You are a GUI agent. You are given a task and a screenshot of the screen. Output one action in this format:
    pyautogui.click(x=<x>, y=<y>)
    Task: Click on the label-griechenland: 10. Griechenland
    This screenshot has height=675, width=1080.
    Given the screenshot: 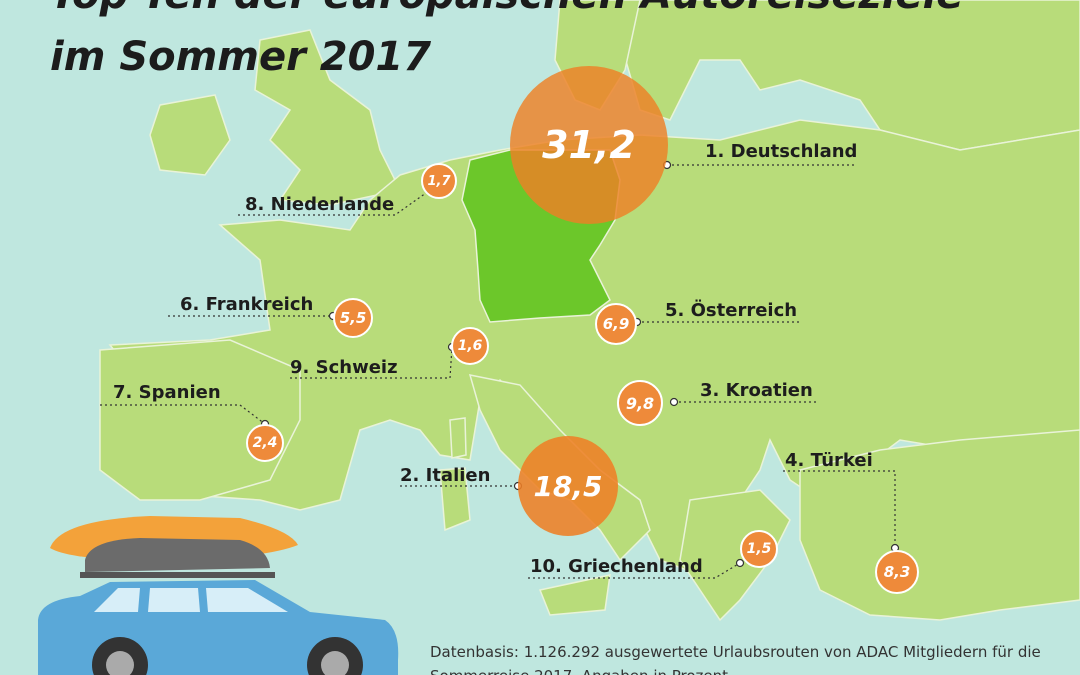 What is the action you would take?
    pyautogui.click(x=616, y=566)
    